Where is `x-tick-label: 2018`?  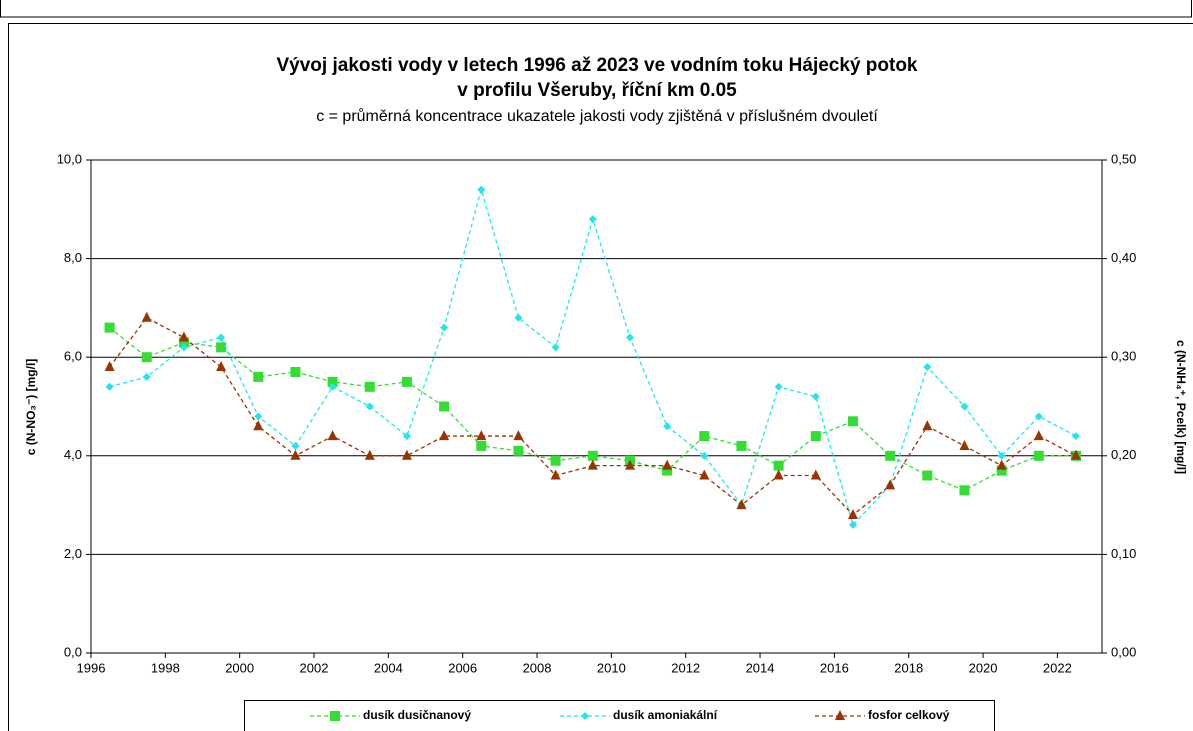
x-tick-label: 2018 is located at coordinates (908, 667).